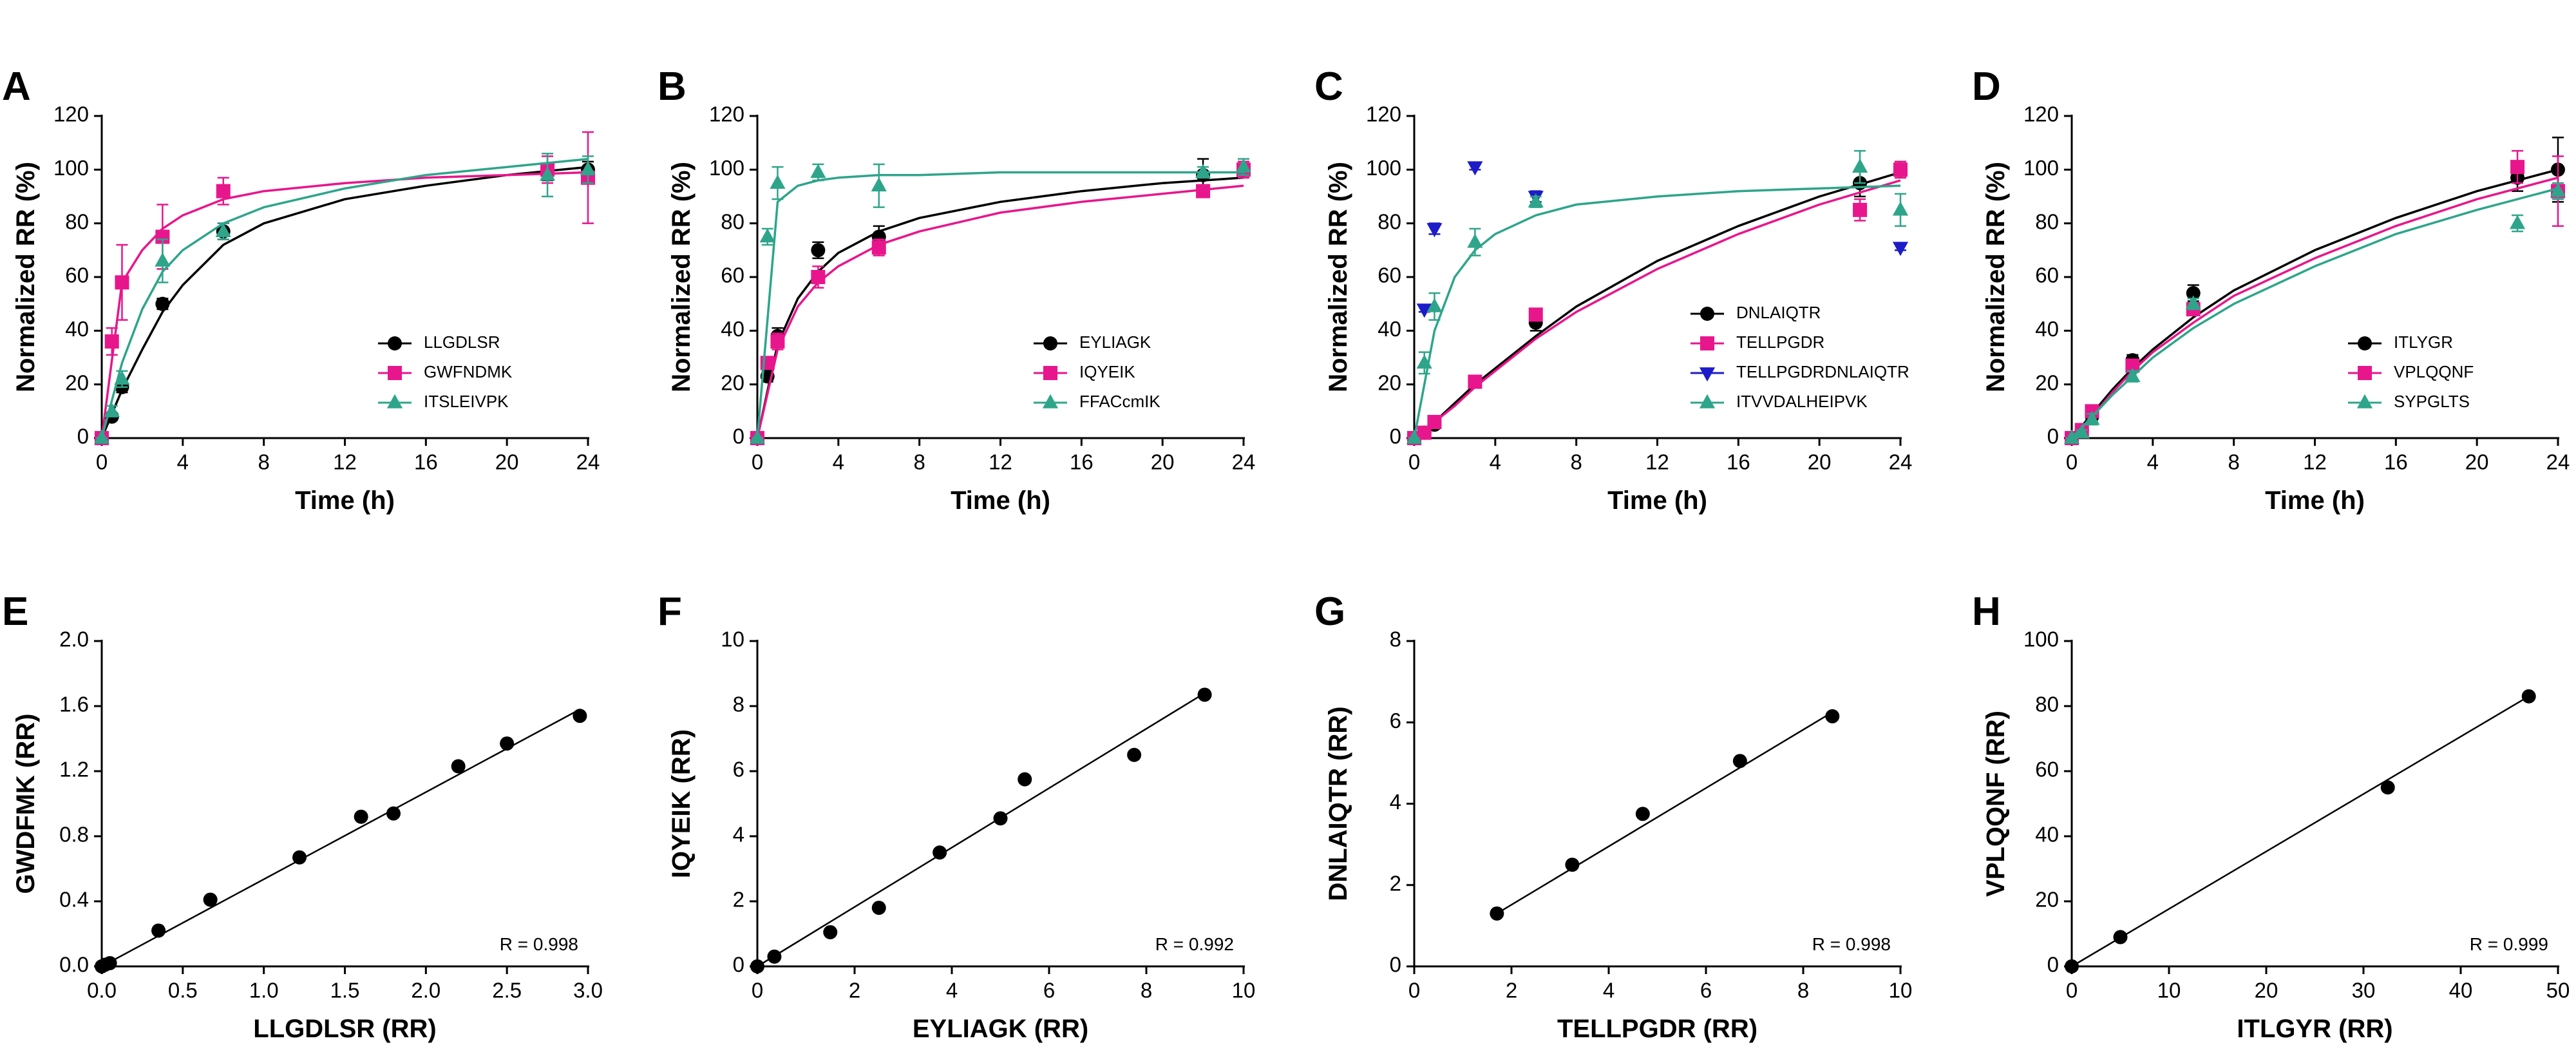  I want to click on y-axis-title: DNLAIQTR (RR), so click(1338, 804).